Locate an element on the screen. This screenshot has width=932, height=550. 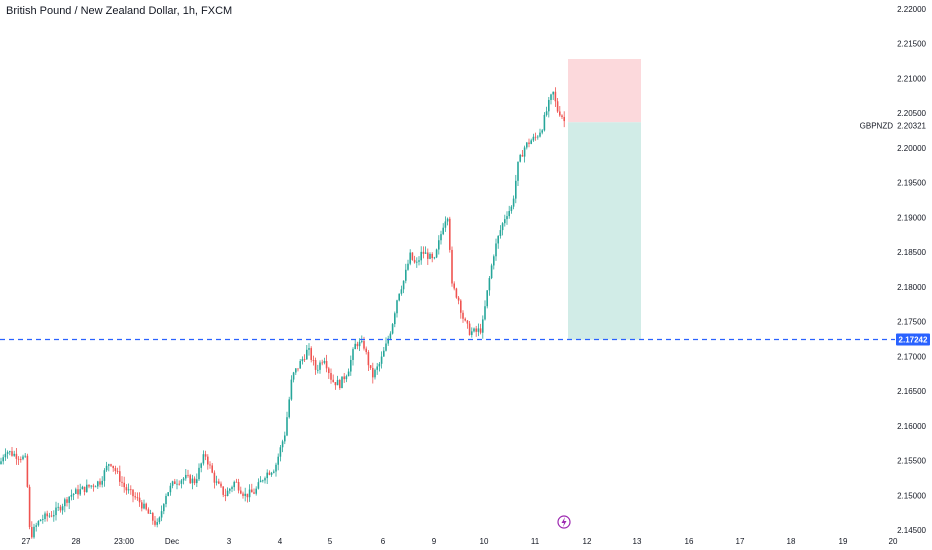
x-tick-label: 16 is located at coordinates (689, 541).